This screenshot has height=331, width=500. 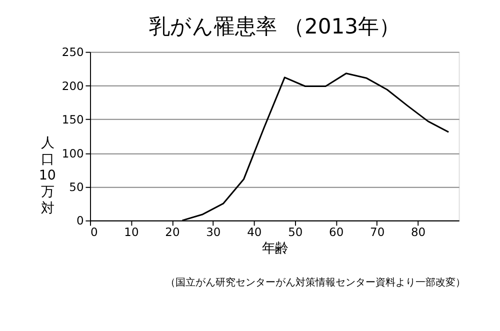 What do you see at coordinates (73, 153) in the screenshot?
I see `y-tick-label: 100` at bounding box center [73, 153].